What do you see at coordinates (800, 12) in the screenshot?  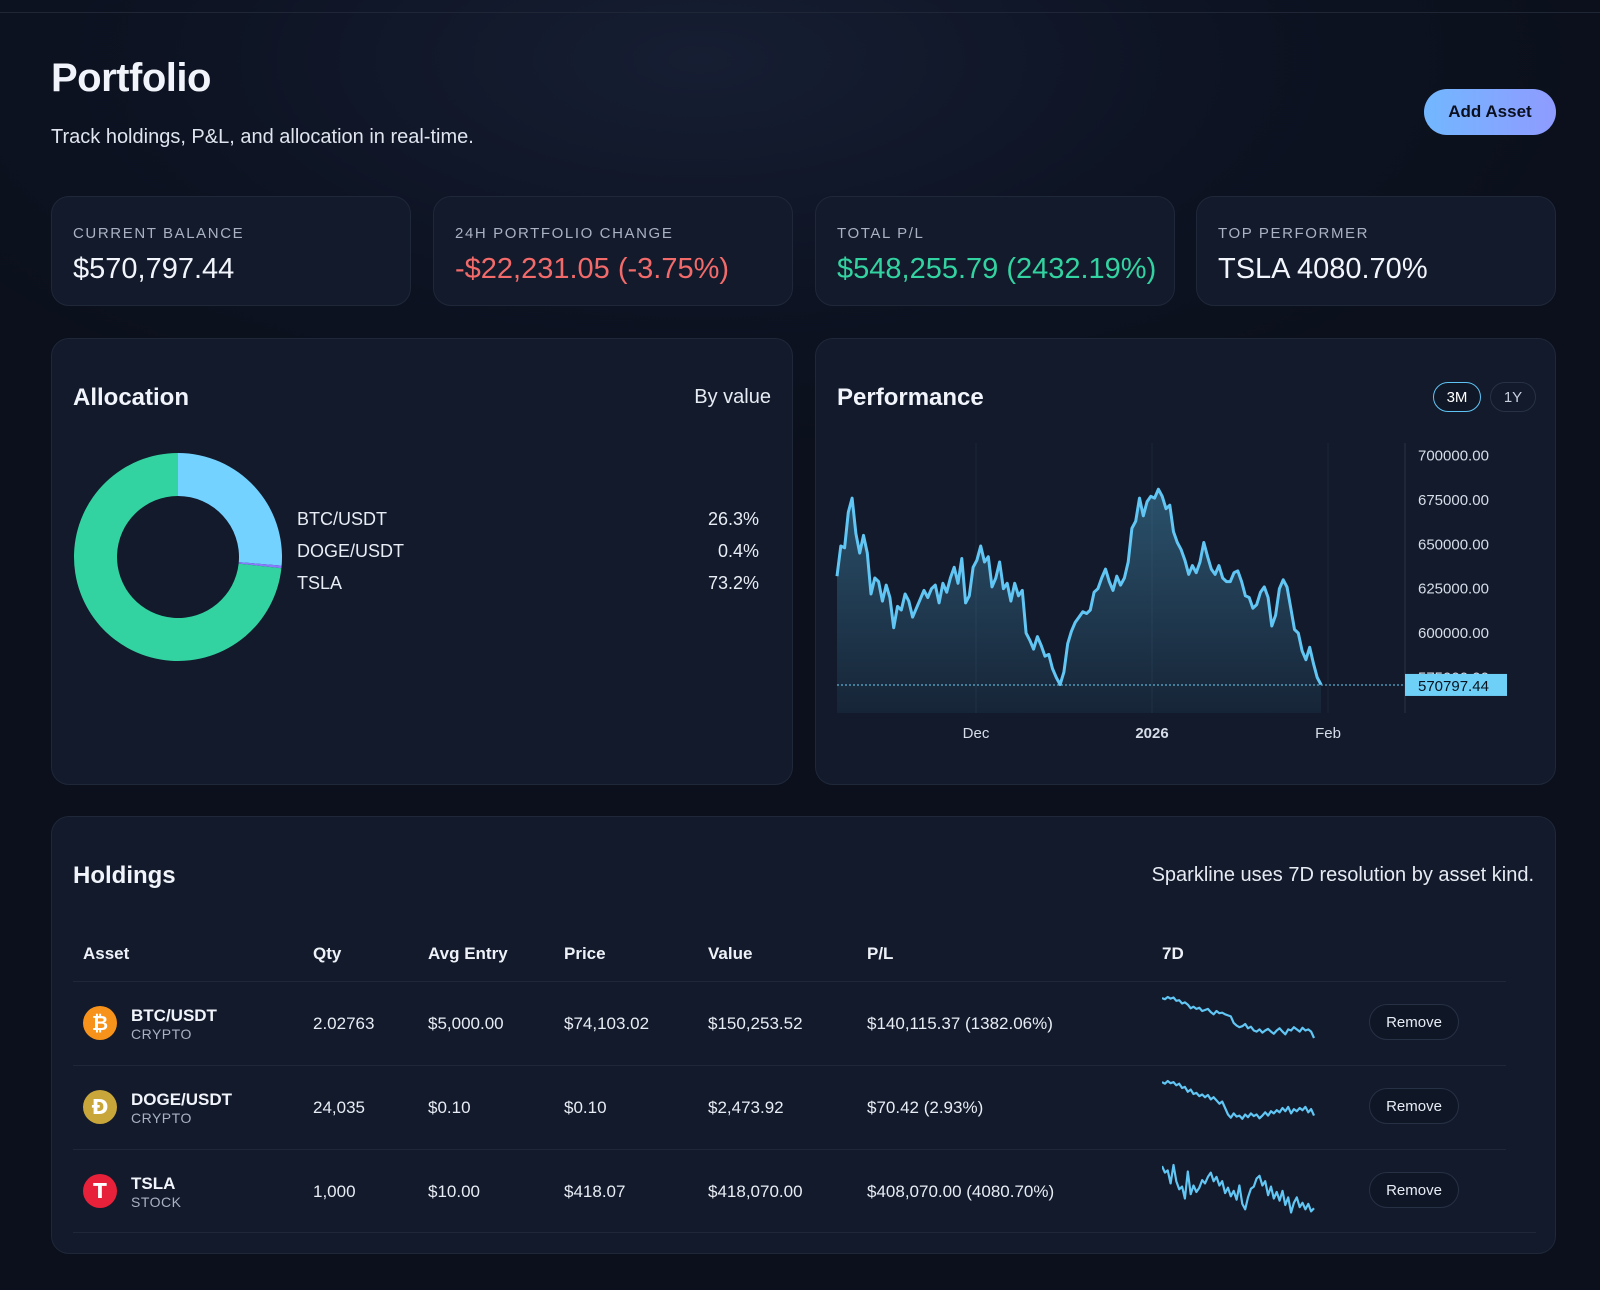 I see `window-top-border` at bounding box center [800, 12].